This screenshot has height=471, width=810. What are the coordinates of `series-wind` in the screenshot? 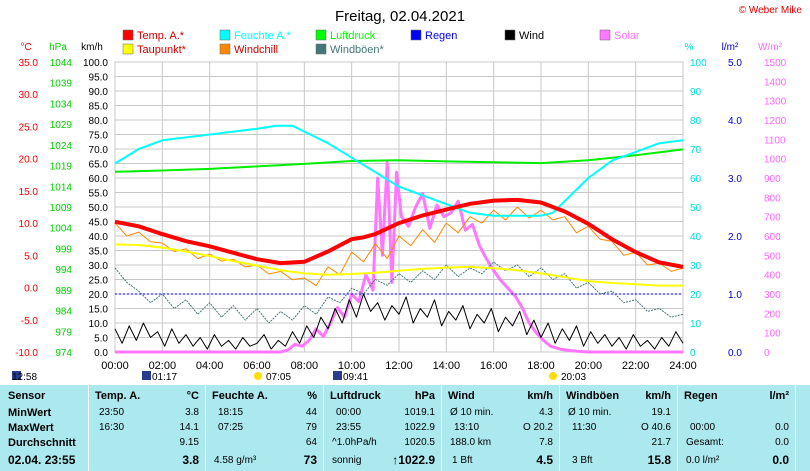 It's located at (399, 321).